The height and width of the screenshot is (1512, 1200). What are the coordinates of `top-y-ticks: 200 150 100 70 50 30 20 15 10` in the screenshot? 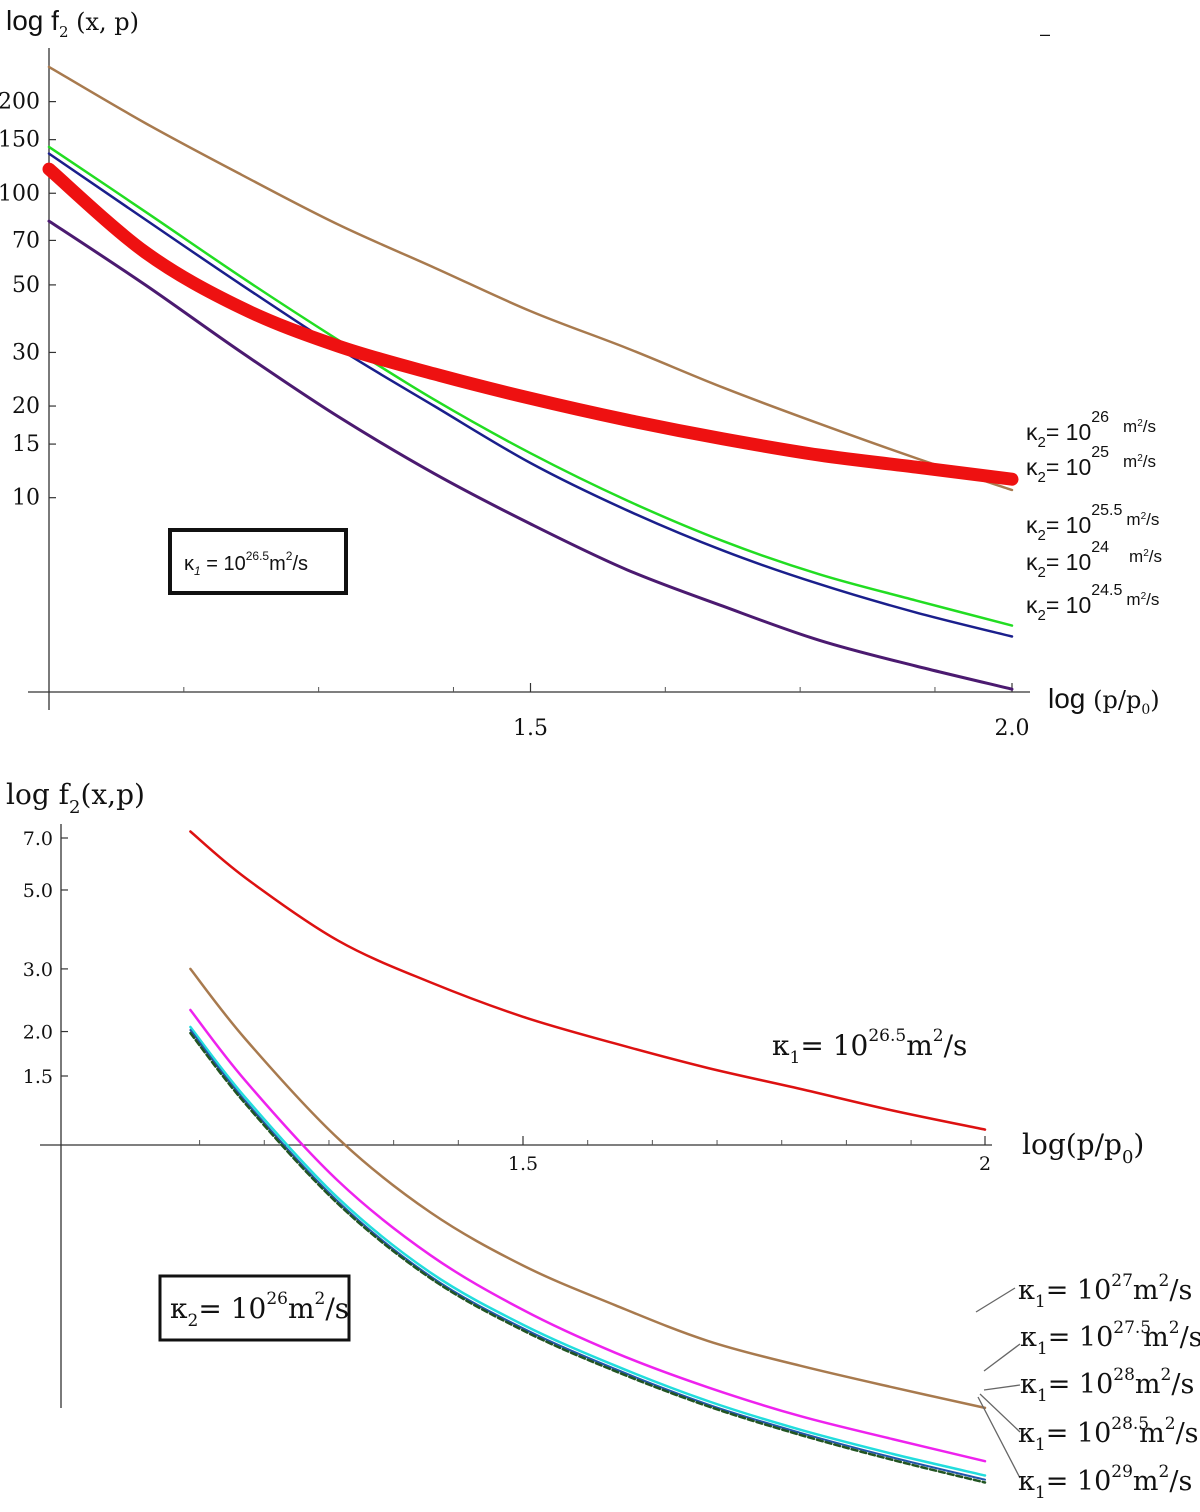 It's located at (28, 300).